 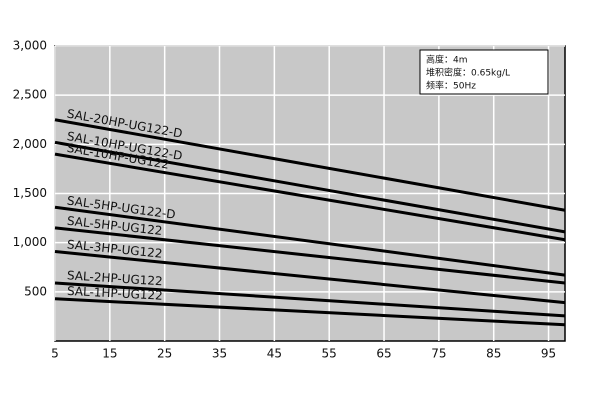 I want to click on series-label: SAL-1HP-UG122, so click(x=115, y=293).